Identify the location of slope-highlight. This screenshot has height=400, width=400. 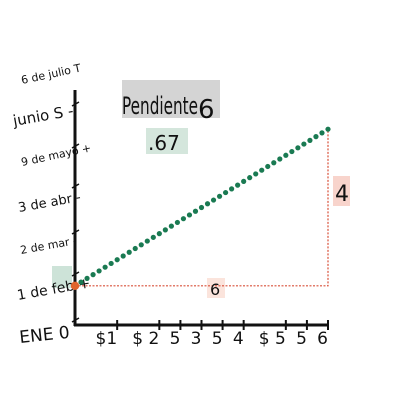
(167, 141).